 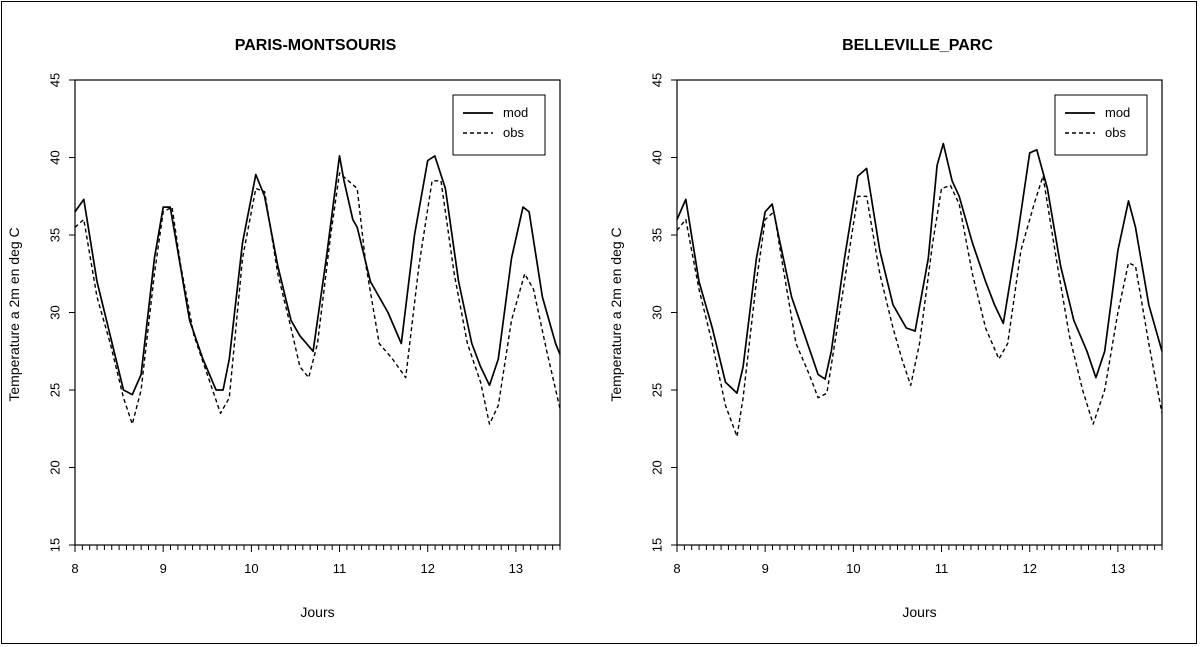 What do you see at coordinates (917, 45) in the screenshot?
I see `chart-title: BELLEVILLE_PARC` at bounding box center [917, 45].